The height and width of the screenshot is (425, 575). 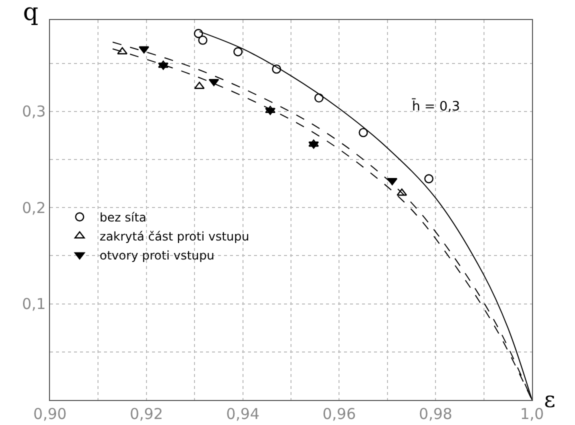 I want to click on y-tick-label: 0,2, so click(x=34, y=207).